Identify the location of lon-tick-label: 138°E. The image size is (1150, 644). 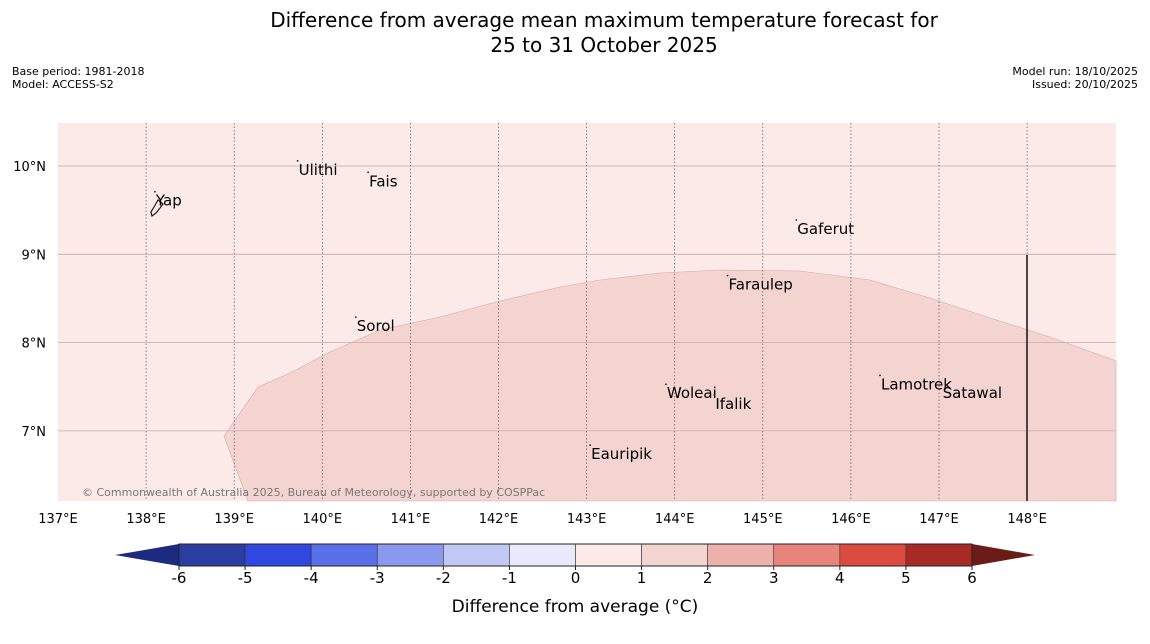
(146, 519).